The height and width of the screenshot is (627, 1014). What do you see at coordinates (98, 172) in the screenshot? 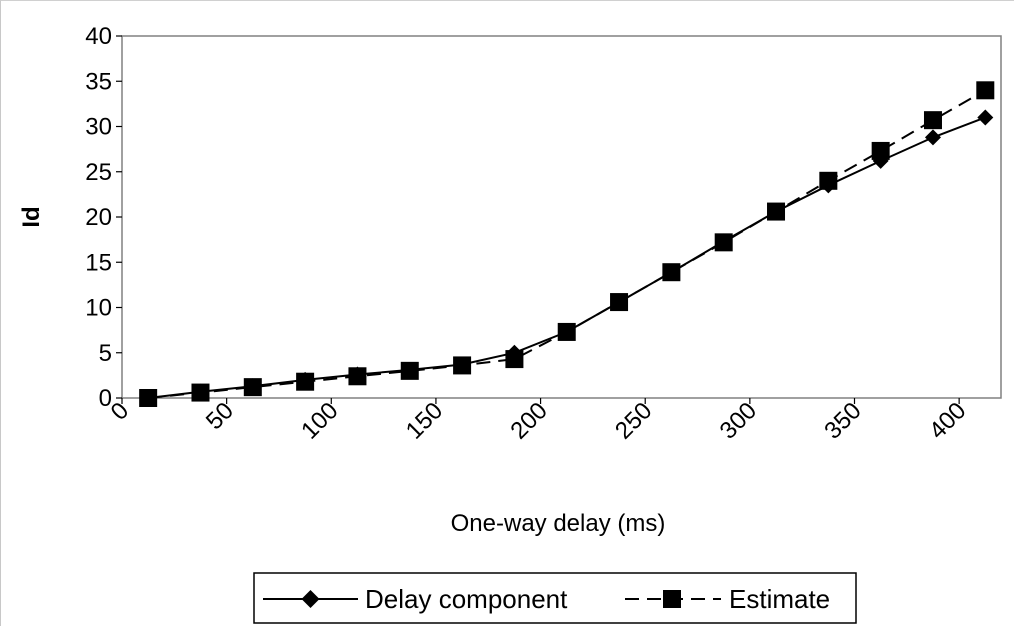
I see `y-tick-label: 25` at bounding box center [98, 172].